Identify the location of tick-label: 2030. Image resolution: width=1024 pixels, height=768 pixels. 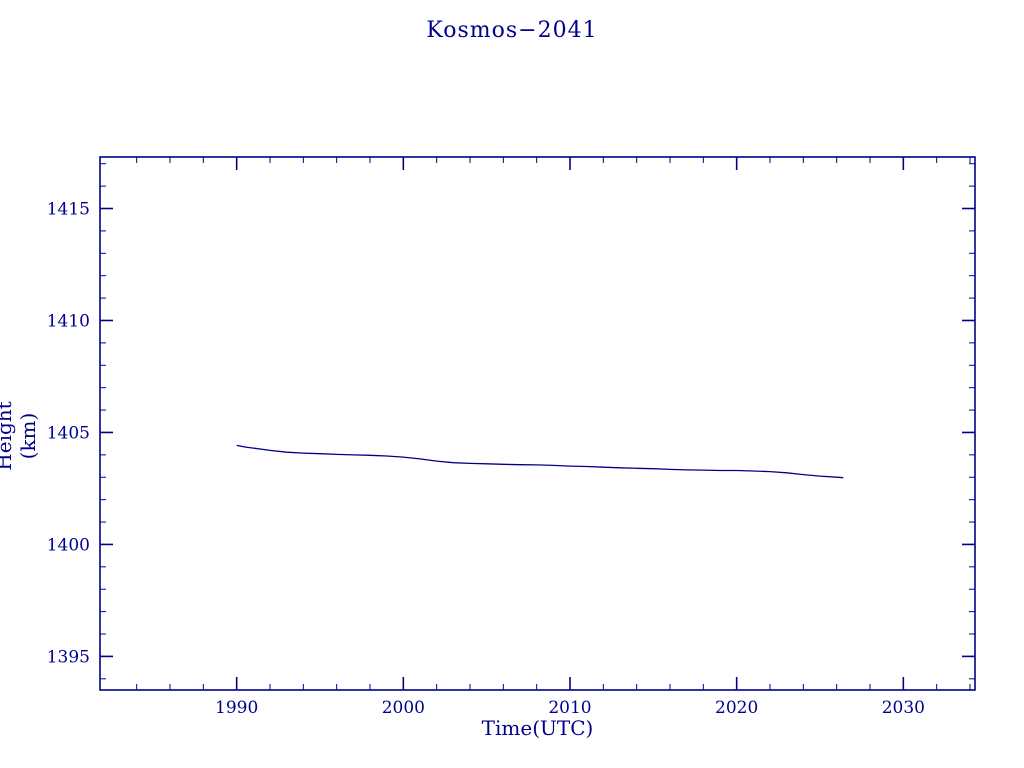
(903, 708).